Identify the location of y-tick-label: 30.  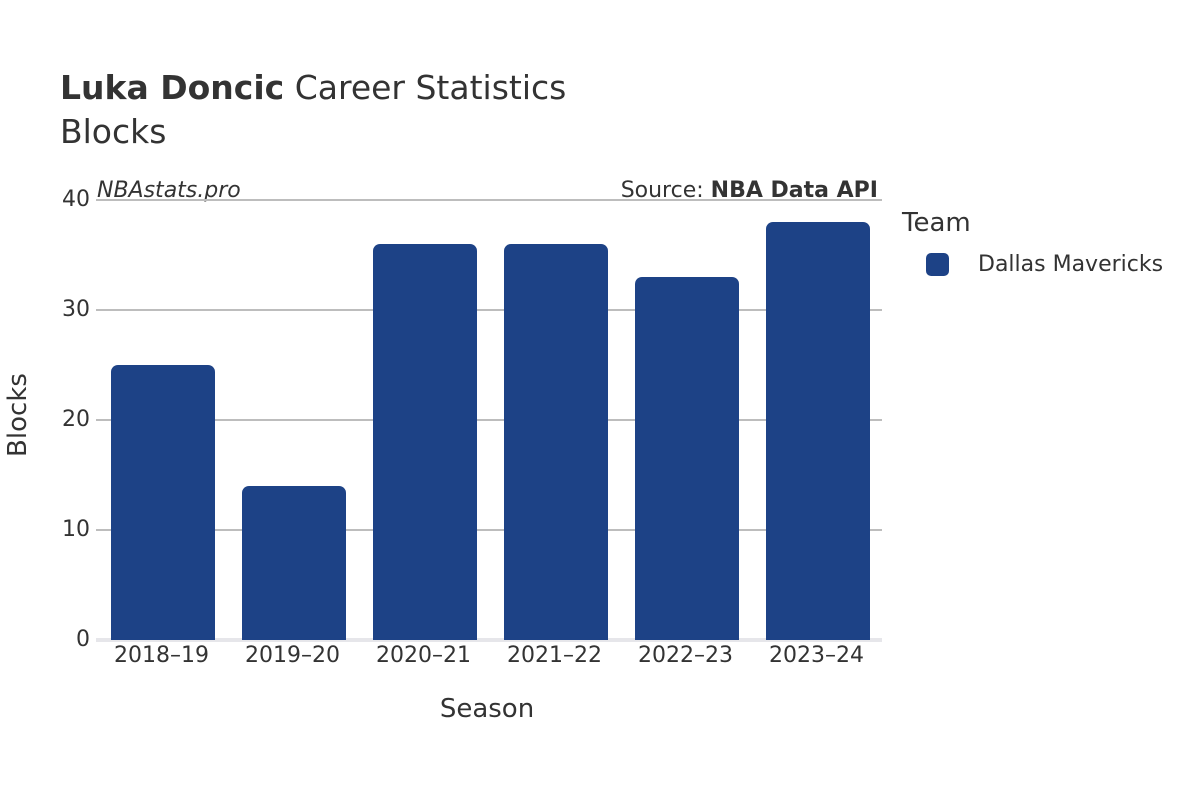
(76, 309).